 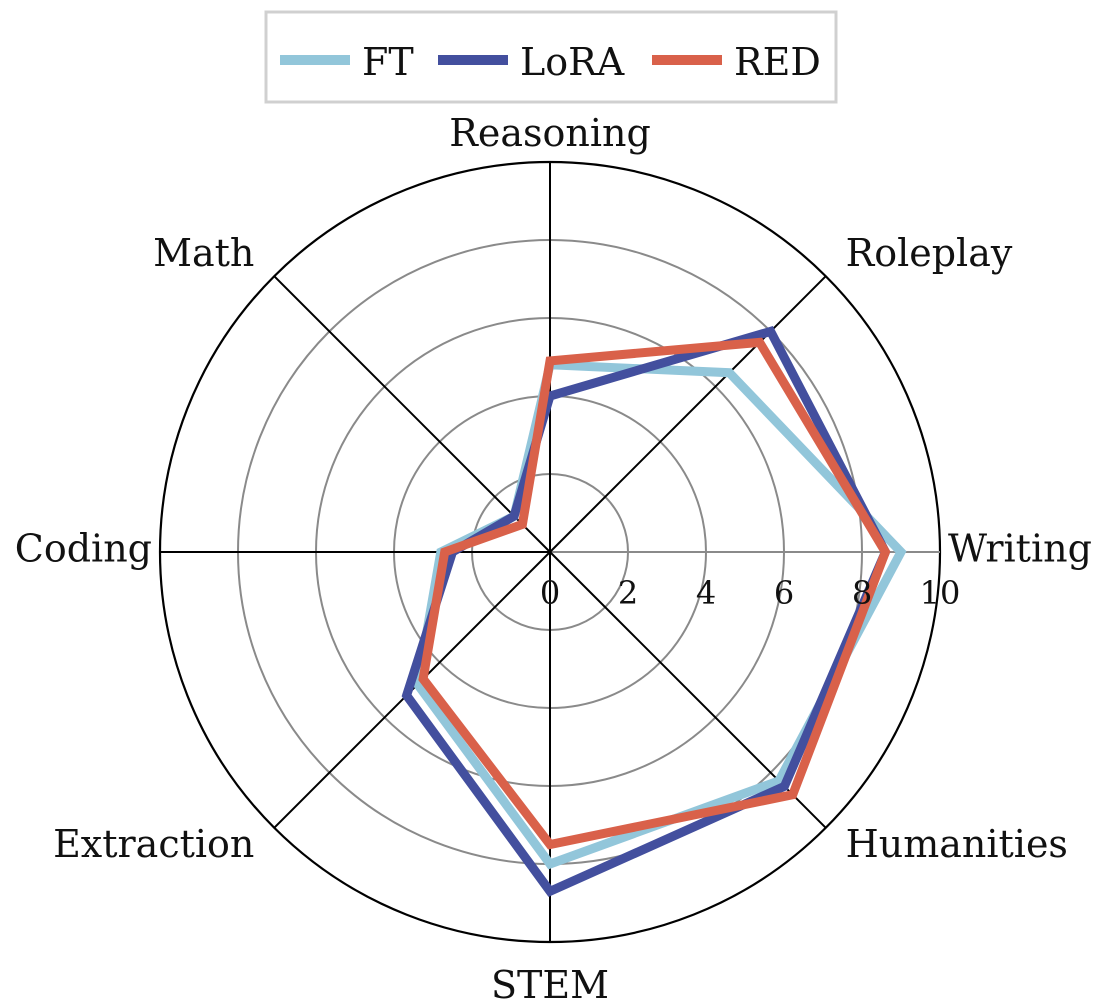 I want to click on axis-label-extraction: Extraction, so click(x=153, y=844).